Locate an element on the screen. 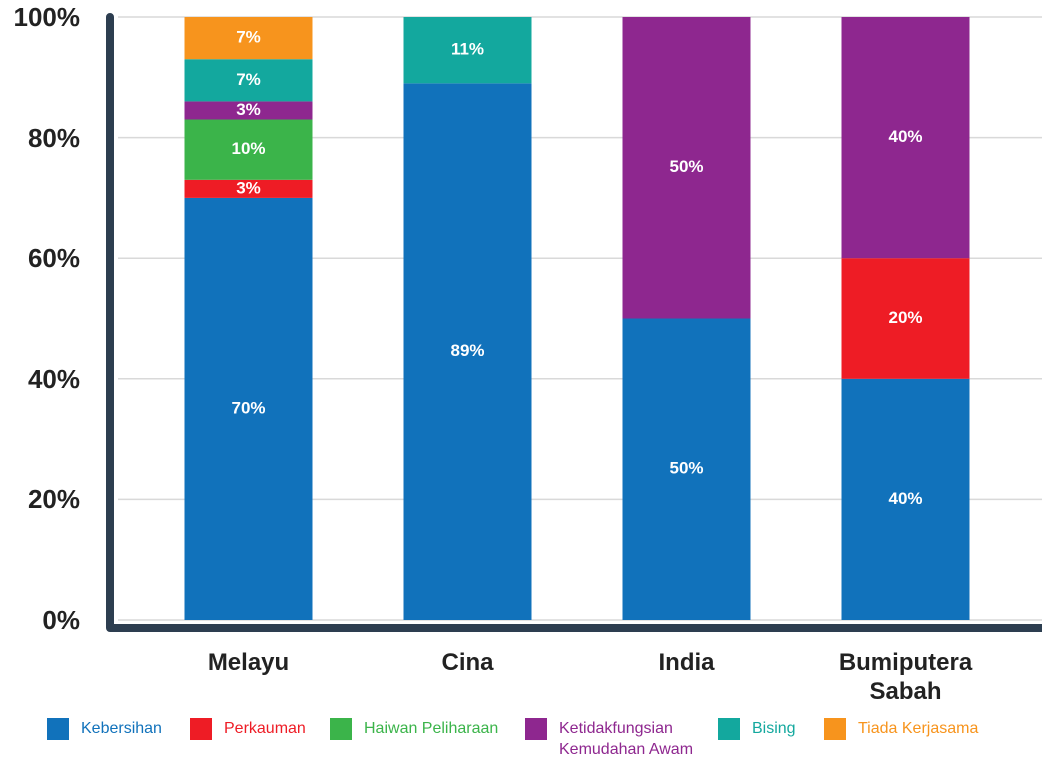 The image size is (1042, 760). legend-item: Tiada Kerjasama is located at coordinates (901, 729).